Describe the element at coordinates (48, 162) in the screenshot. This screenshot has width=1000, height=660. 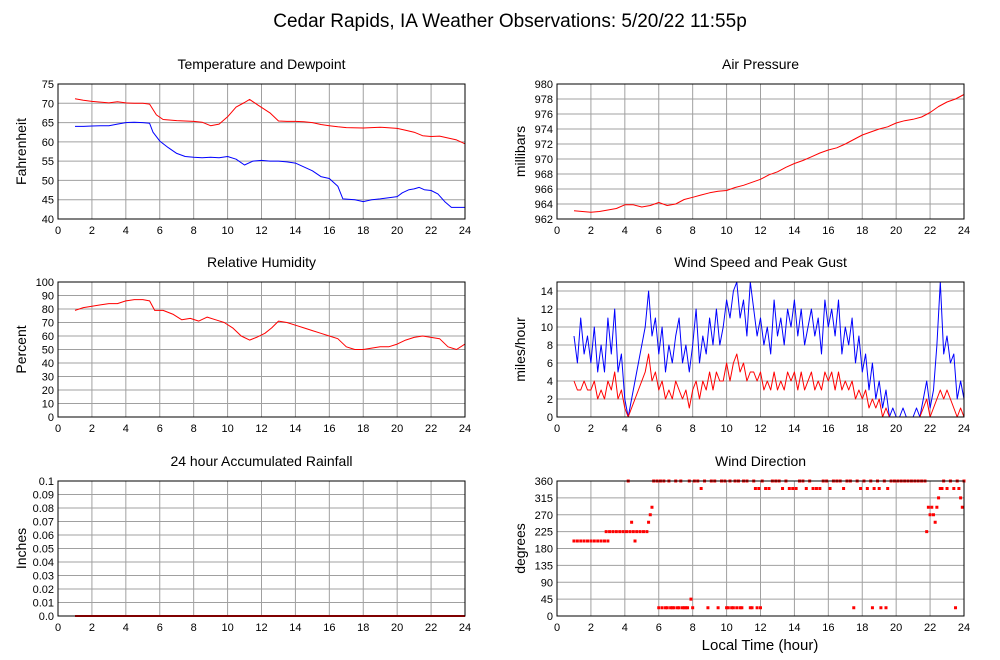
I see `y-tick-label: 55` at that location.